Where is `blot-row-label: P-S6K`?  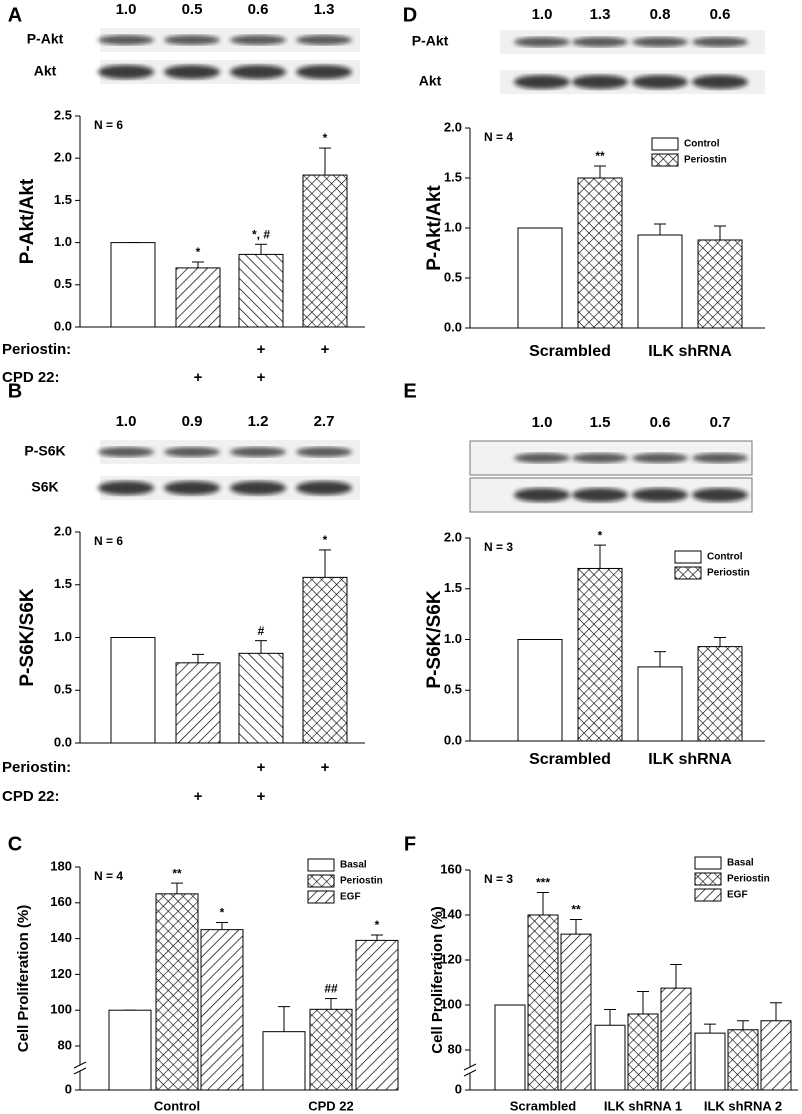
blot-row-label: P-S6K is located at coordinates (44, 451).